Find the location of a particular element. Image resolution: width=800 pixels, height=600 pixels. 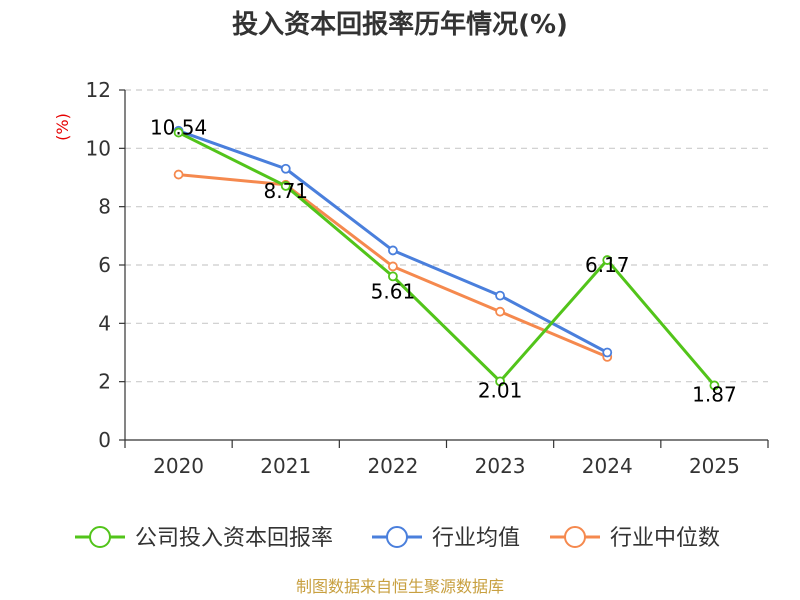

y-tick-label: 8 is located at coordinates (104, 207).